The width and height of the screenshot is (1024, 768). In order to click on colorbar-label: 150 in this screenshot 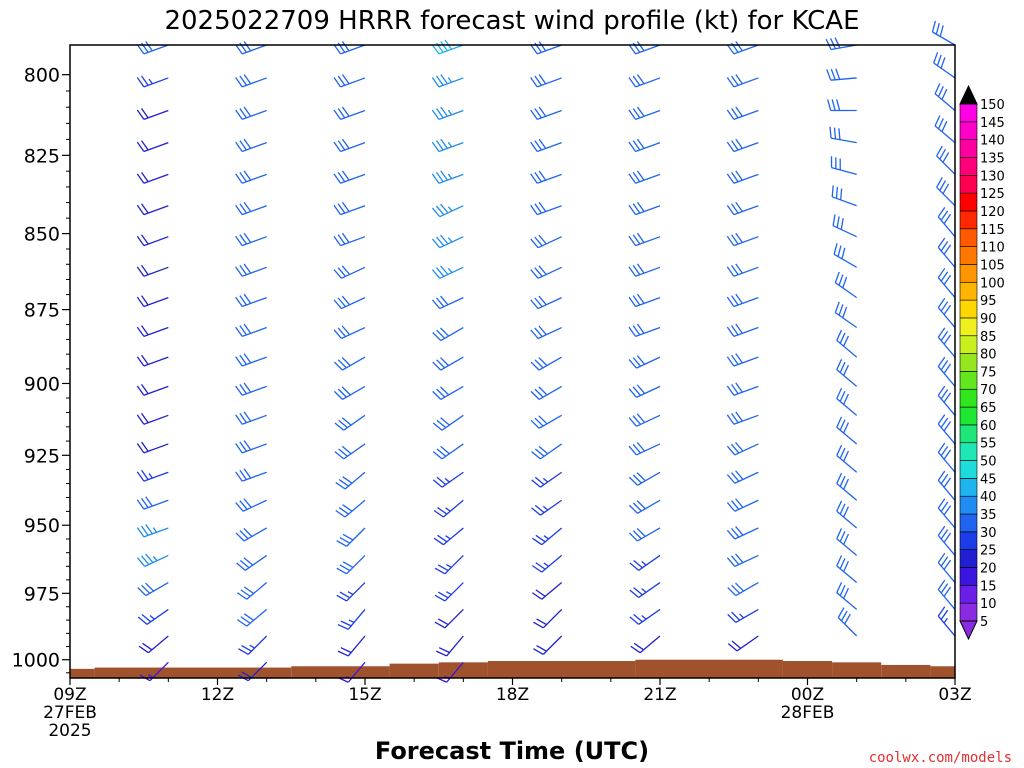, I will do `click(992, 105)`.